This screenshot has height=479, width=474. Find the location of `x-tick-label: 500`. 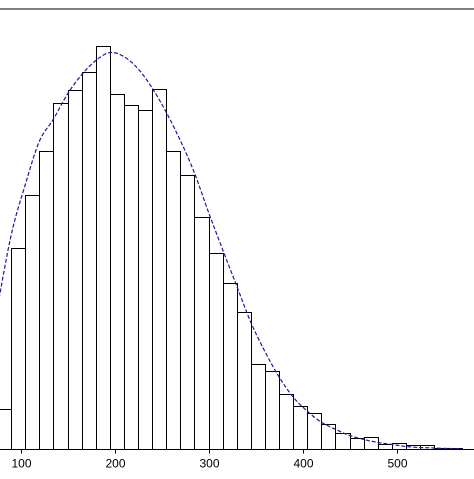

x-tick-label: 500 is located at coordinates (397, 464).